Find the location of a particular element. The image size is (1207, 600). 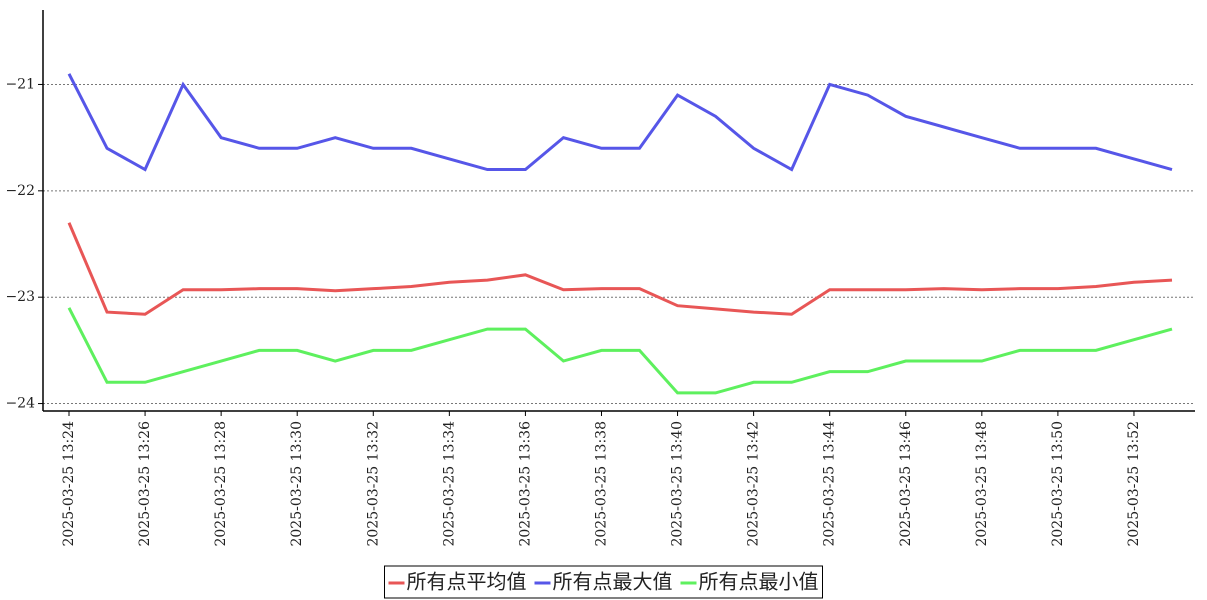

x-tick-label: 2025-03-25 13:32 is located at coordinates (373, 484).